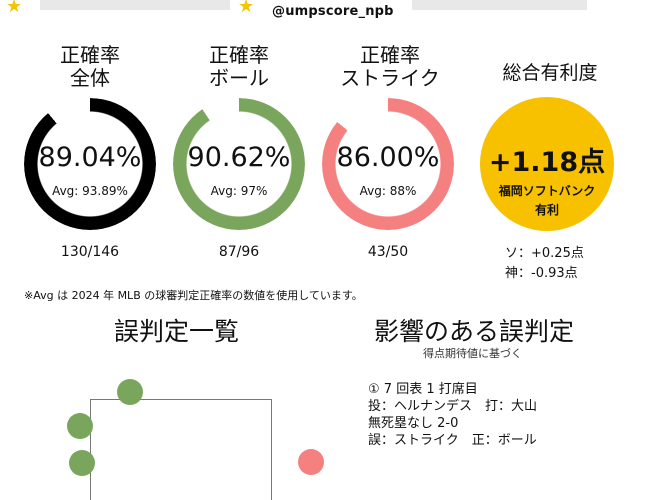 The height and width of the screenshot is (500, 650). What do you see at coordinates (413, 423) in the screenshot?
I see `impact-situation: 無死塁なし 2-0` at bounding box center [413, 423].